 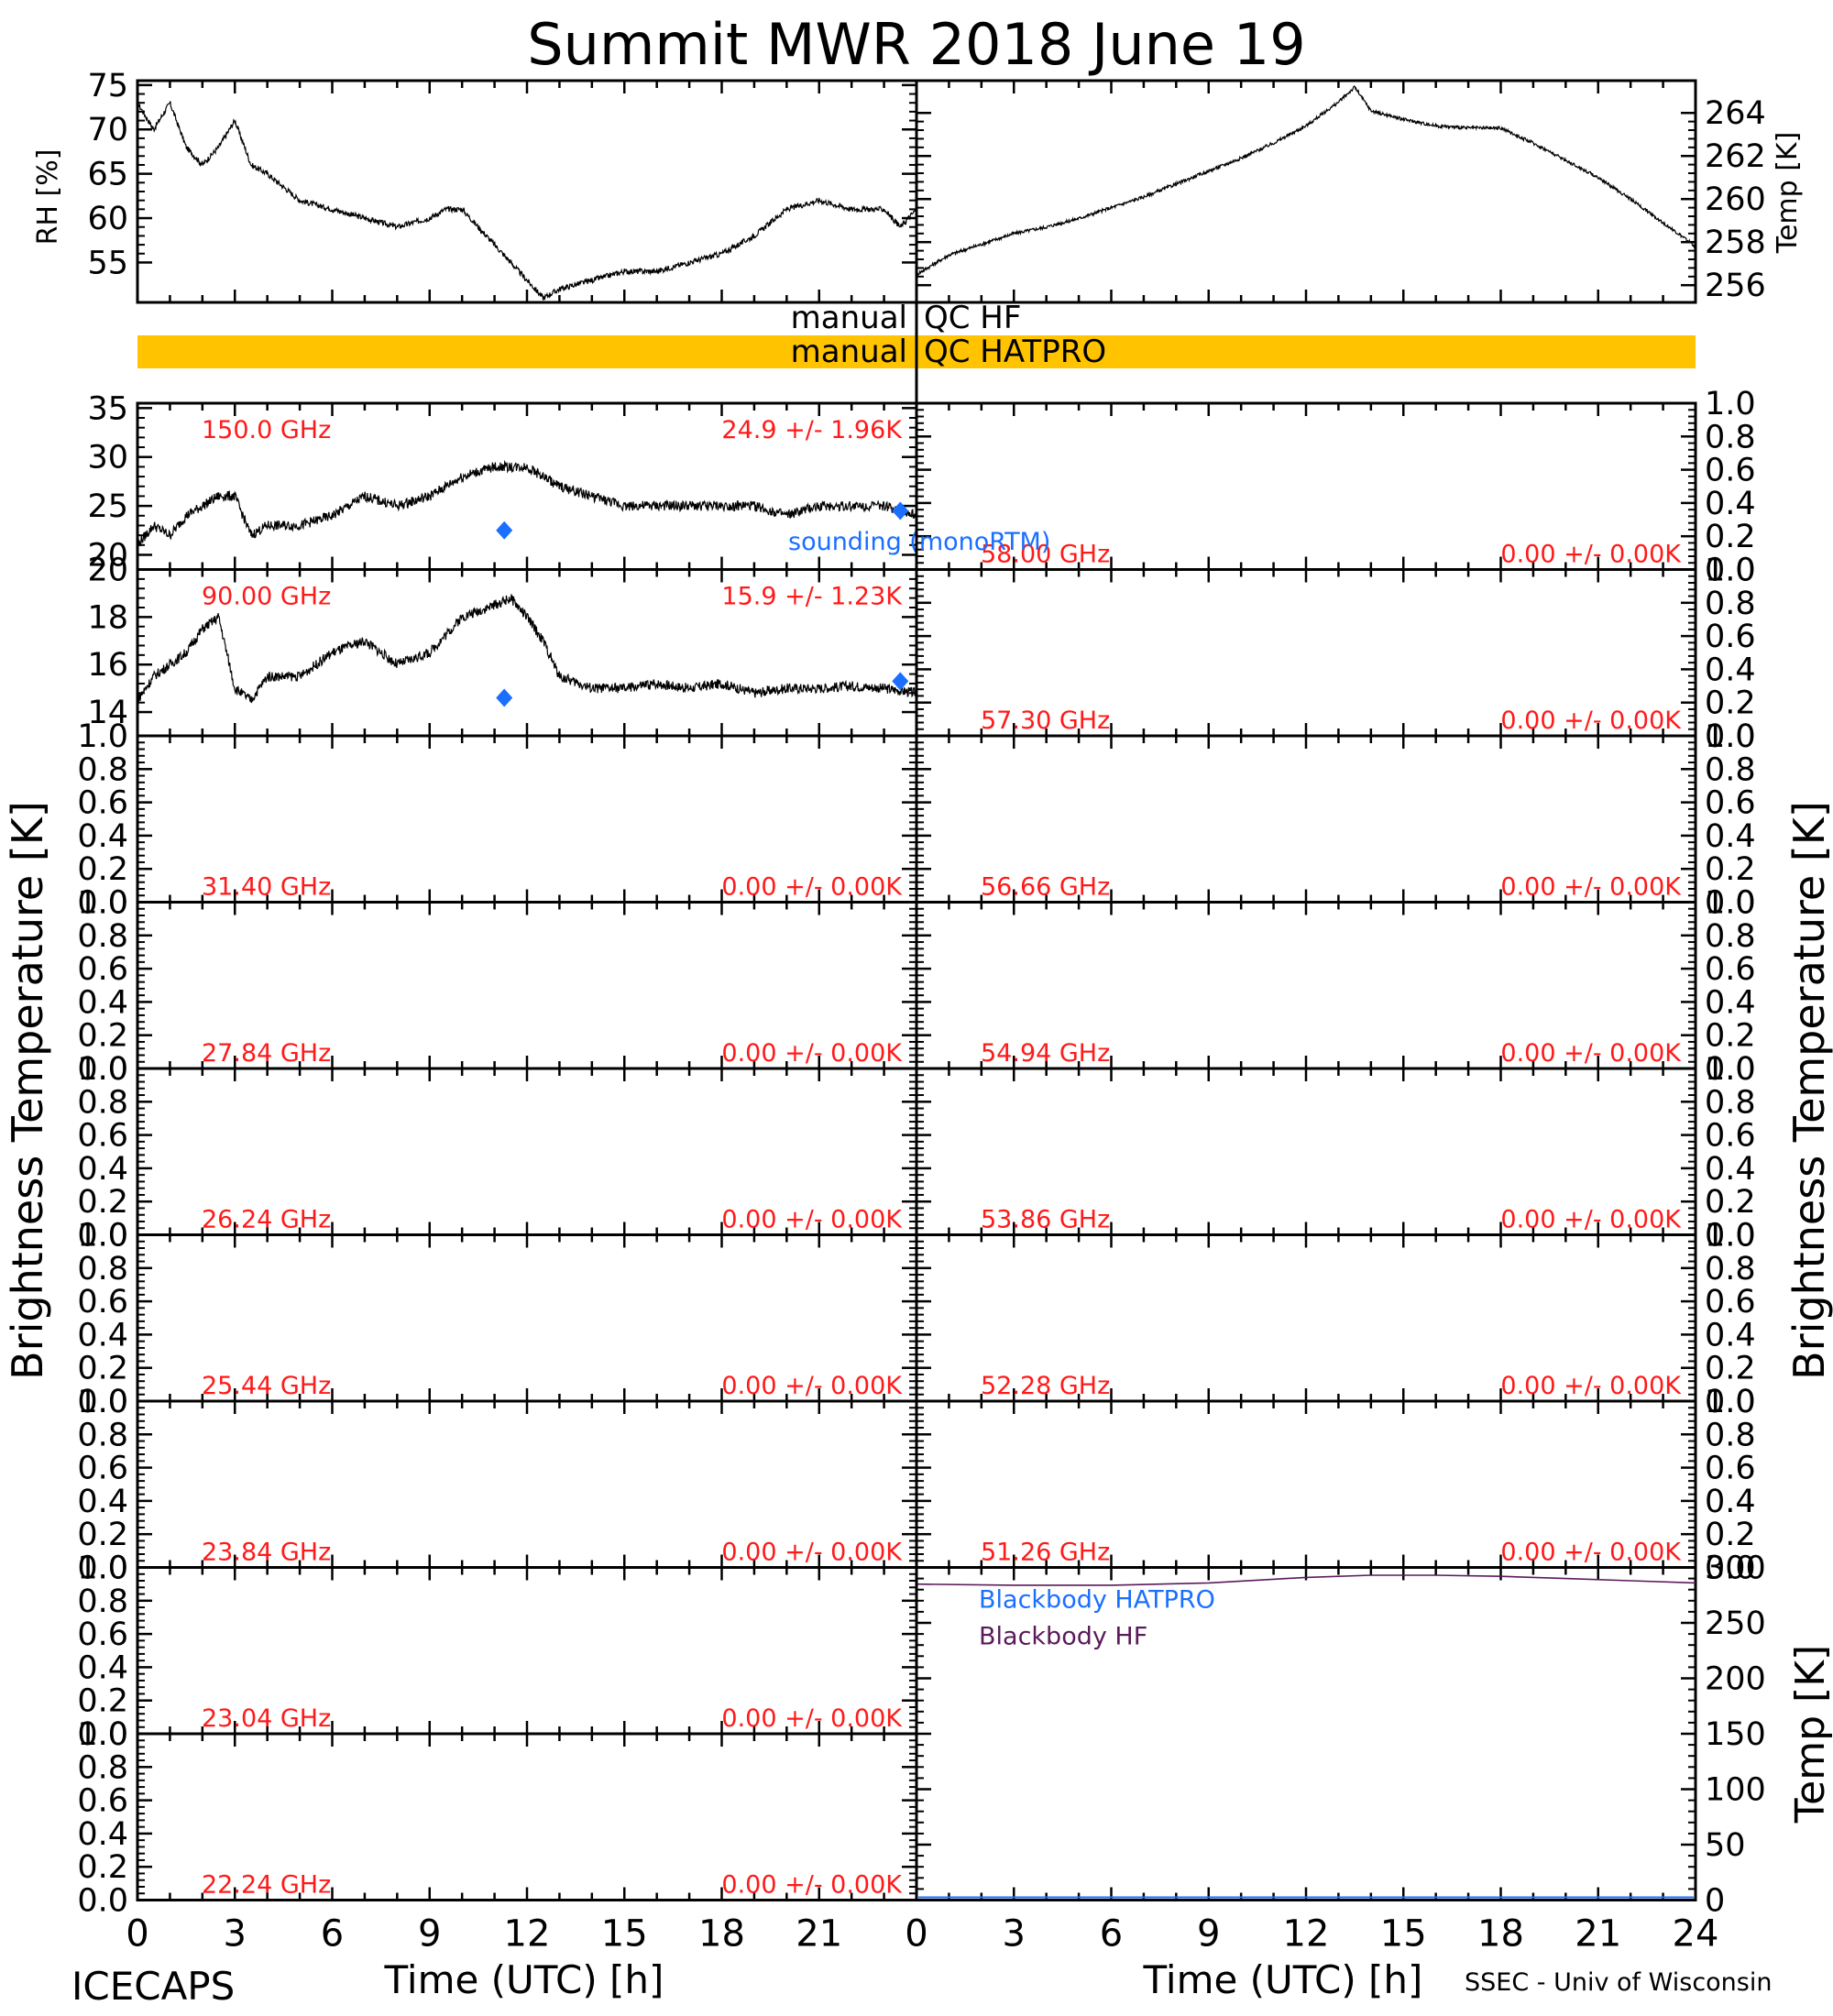 I want to click on x-tick-label-right: 0, so click(x=916, y=1934).